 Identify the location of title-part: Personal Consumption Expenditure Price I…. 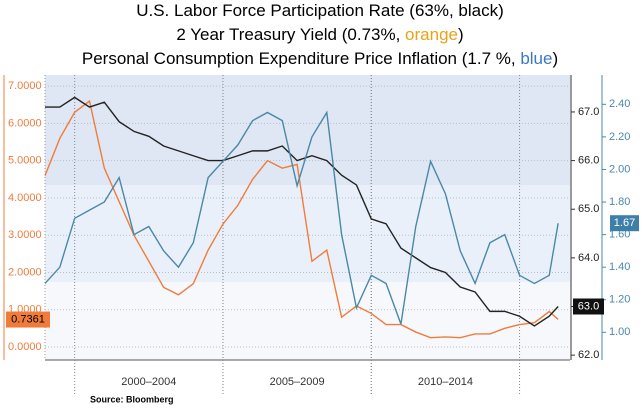
(301, 58).